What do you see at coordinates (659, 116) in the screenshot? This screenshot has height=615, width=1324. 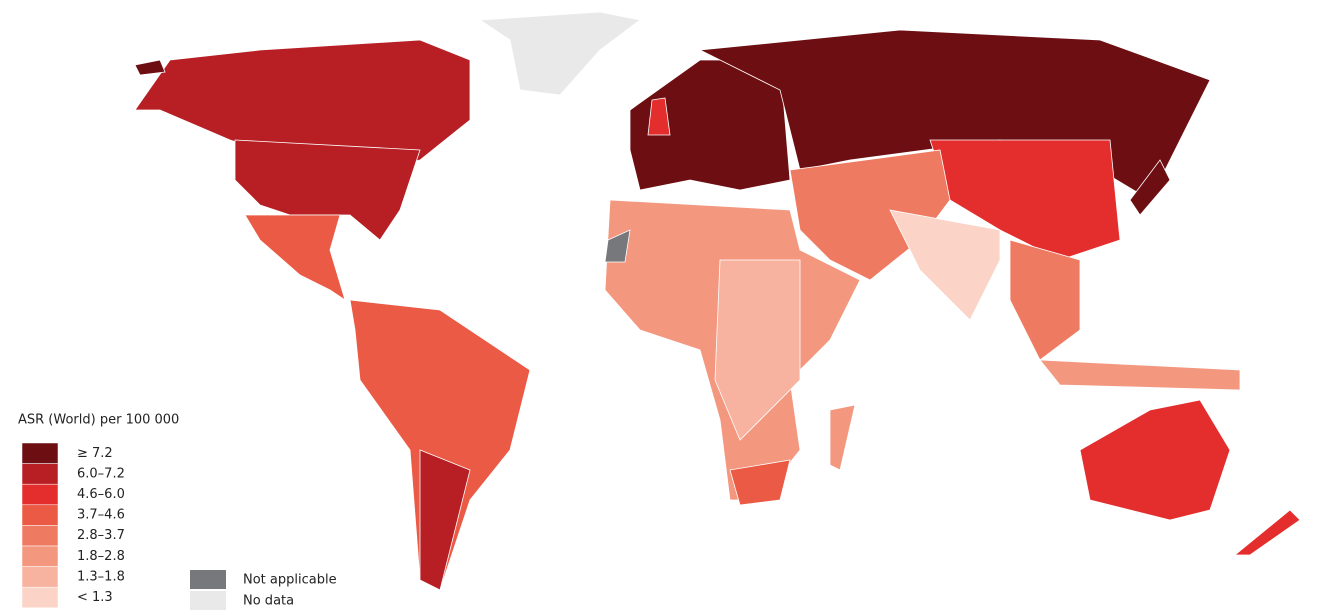 I see `uk` at bounding box center [659, 116].